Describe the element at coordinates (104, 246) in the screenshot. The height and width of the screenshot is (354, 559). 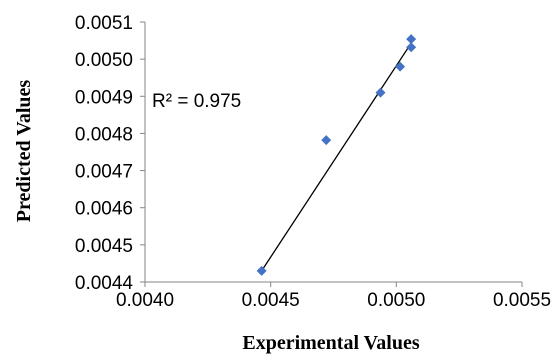
I see `y-tick-label: 0.0045` at that location.